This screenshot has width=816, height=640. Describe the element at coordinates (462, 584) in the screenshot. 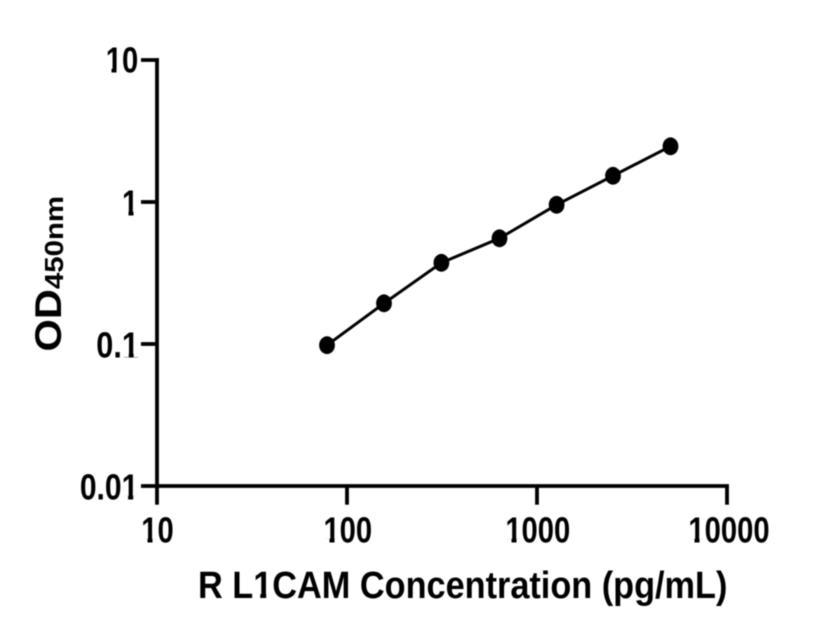

I see `svg-text: R L1CAM Concentration (pg/mL)` at that location.